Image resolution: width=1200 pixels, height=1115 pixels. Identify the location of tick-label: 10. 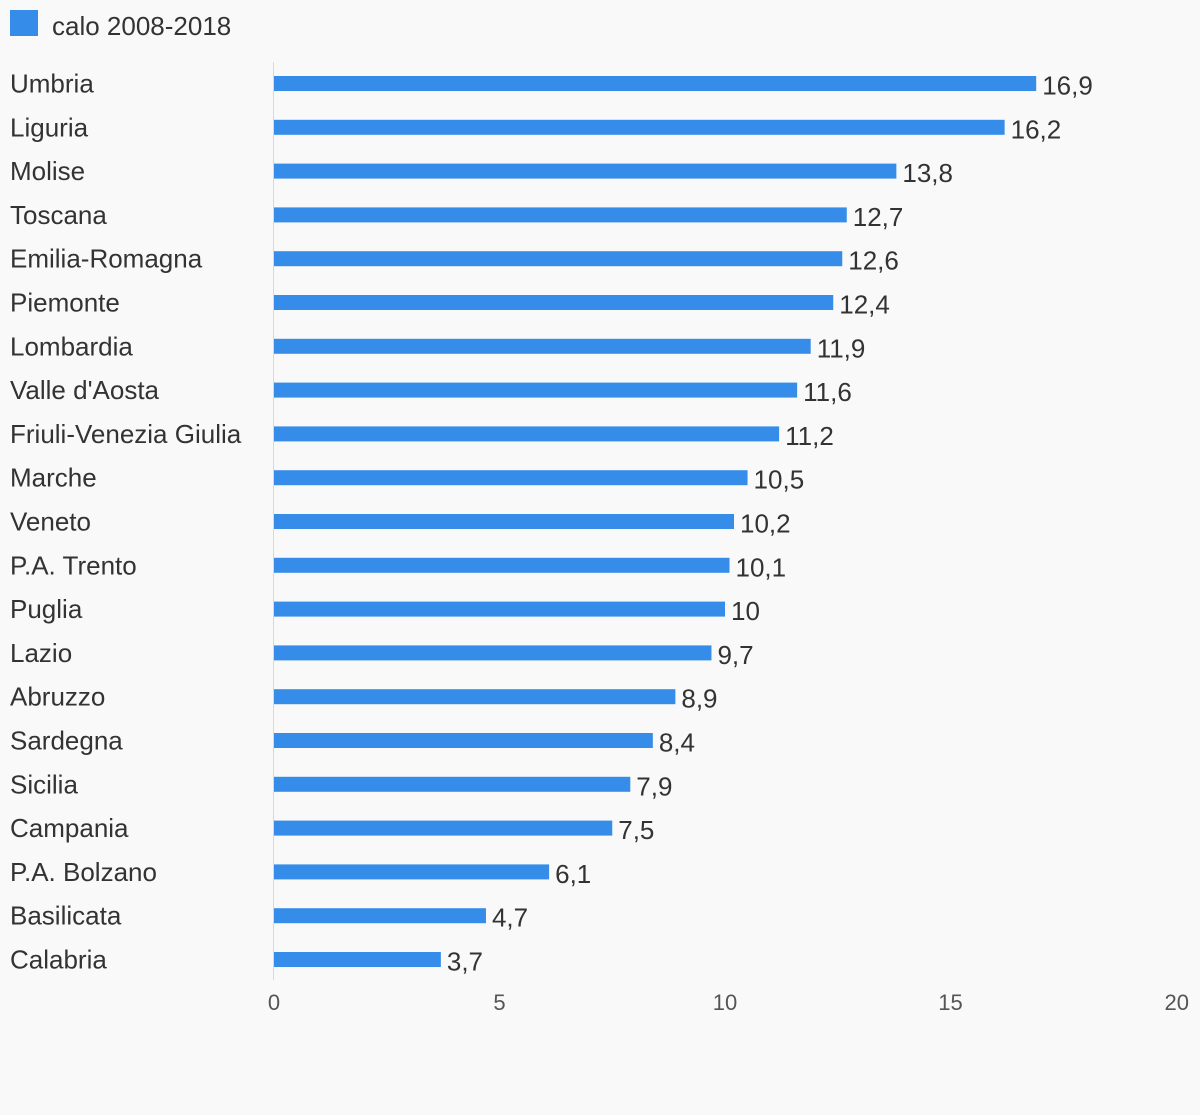
(725, 1002).